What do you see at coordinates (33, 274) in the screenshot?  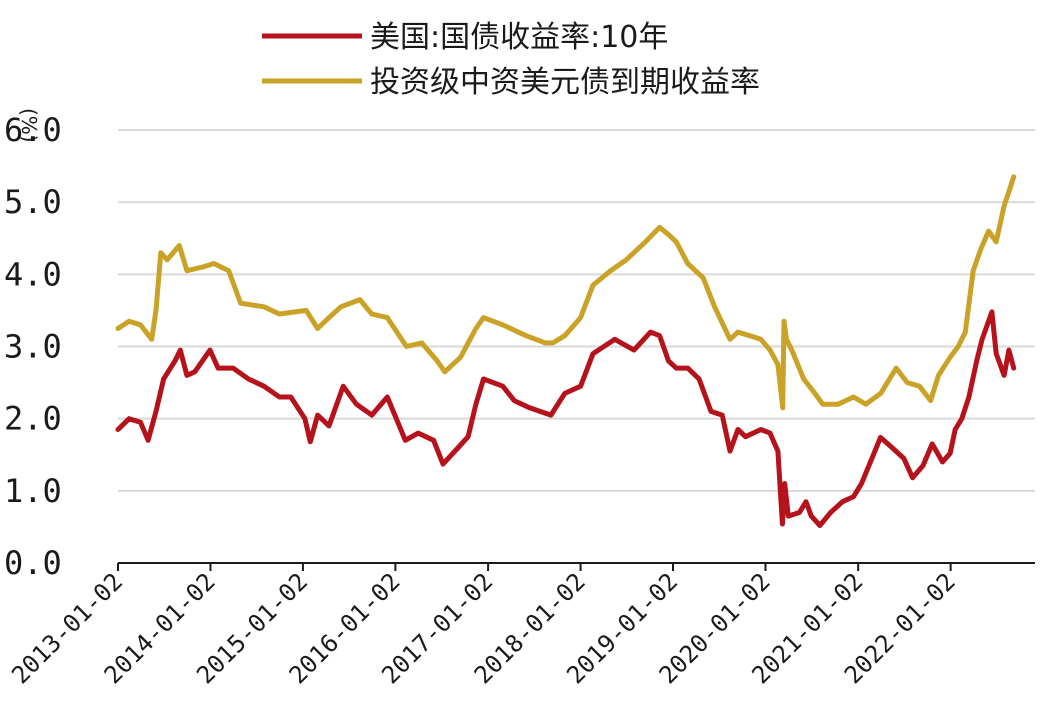 I see `y-tick-label: 4.0` at bounding box center [33, 274].